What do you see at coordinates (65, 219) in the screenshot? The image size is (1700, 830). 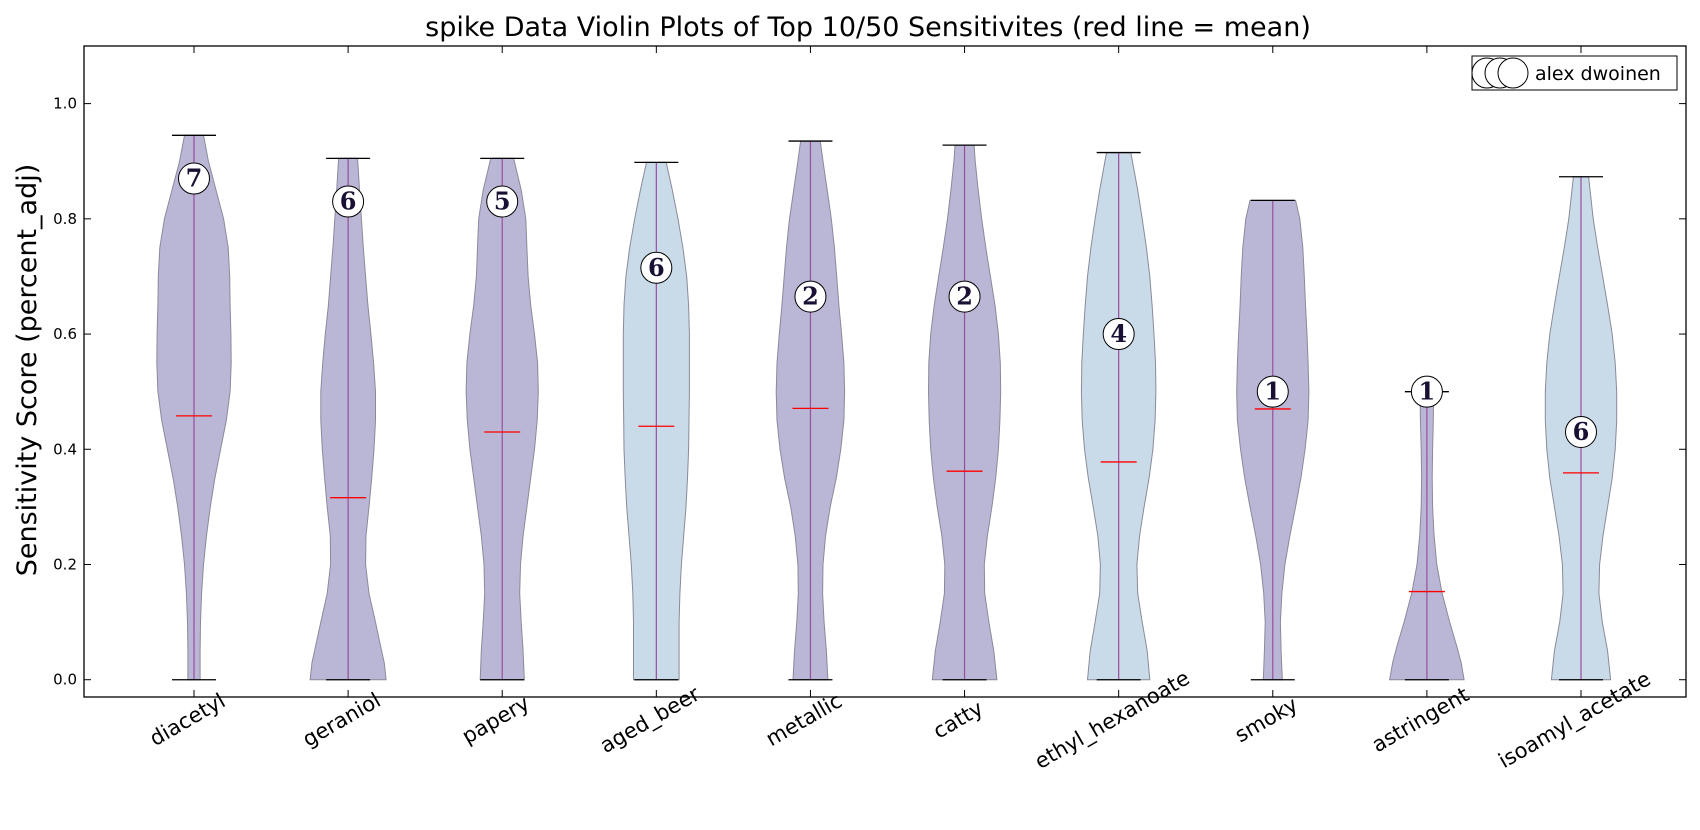 I see `y-tick-label: 0.8` at bounding box center [65, 219].